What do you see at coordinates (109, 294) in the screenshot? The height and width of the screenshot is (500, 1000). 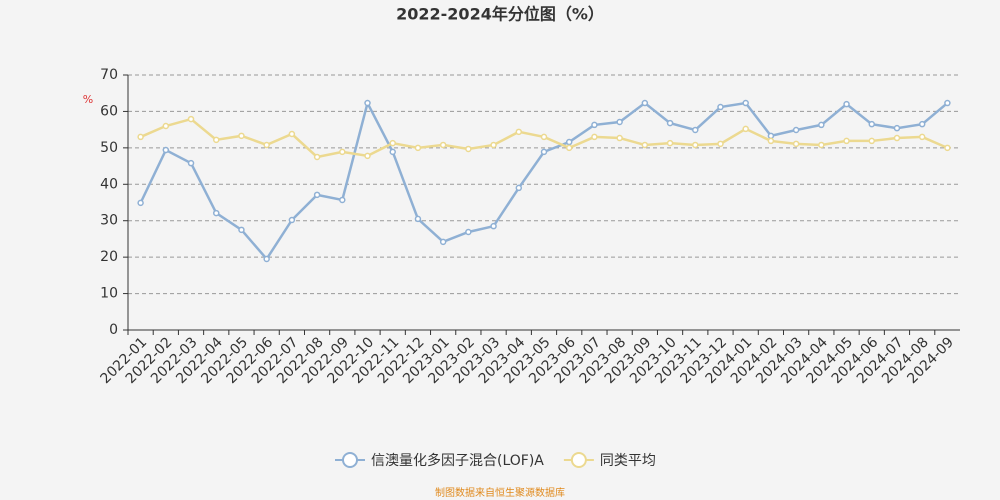 I see `y-tick-label: 10` at bounding box center [109, 294].